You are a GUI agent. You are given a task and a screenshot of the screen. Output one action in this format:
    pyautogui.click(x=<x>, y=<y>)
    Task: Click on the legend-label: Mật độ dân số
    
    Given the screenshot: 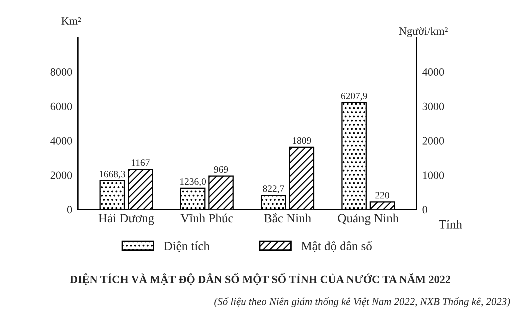 What is the action you would take?
    pyautogui.click(x=337, y=246)
    